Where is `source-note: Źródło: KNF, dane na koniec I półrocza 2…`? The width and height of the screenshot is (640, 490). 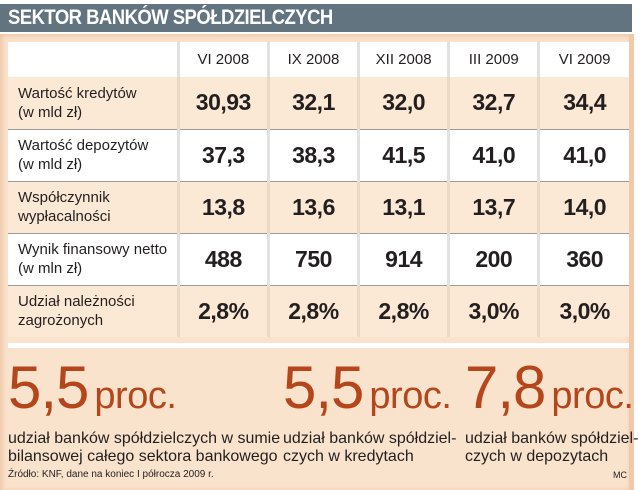
source-note: Źródło: KNF, dane na koniec I półrocza 2… is located at coordinates (111, 474).